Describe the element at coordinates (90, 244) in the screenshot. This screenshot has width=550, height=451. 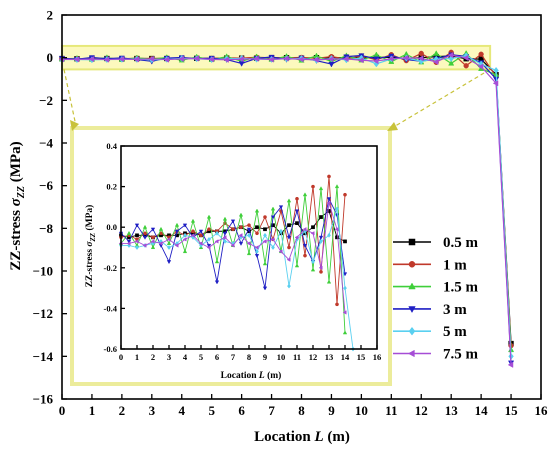
I see `inset-y-label-var: σ` at that location.